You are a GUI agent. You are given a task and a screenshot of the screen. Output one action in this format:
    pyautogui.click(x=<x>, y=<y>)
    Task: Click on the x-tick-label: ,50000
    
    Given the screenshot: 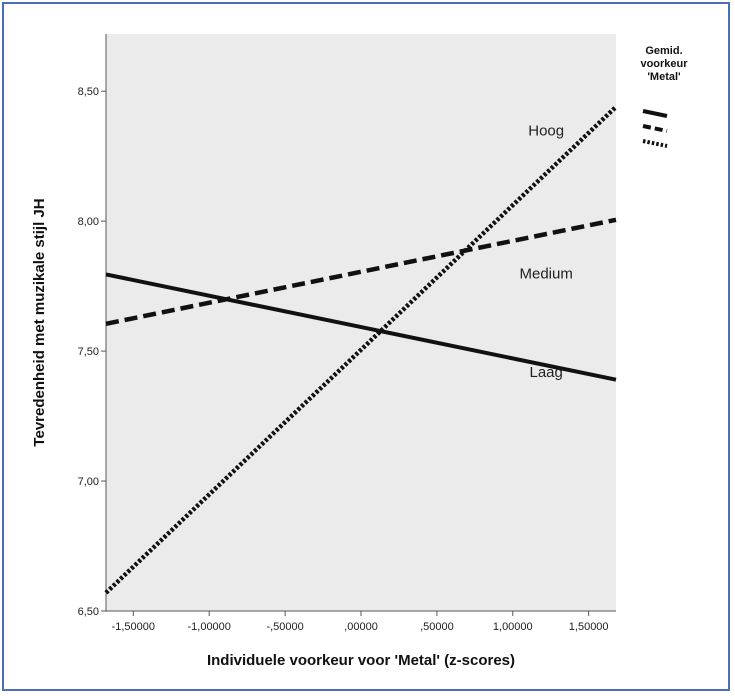 What is the action you would take?
    pyautogui.click(x=437, y=627)
    